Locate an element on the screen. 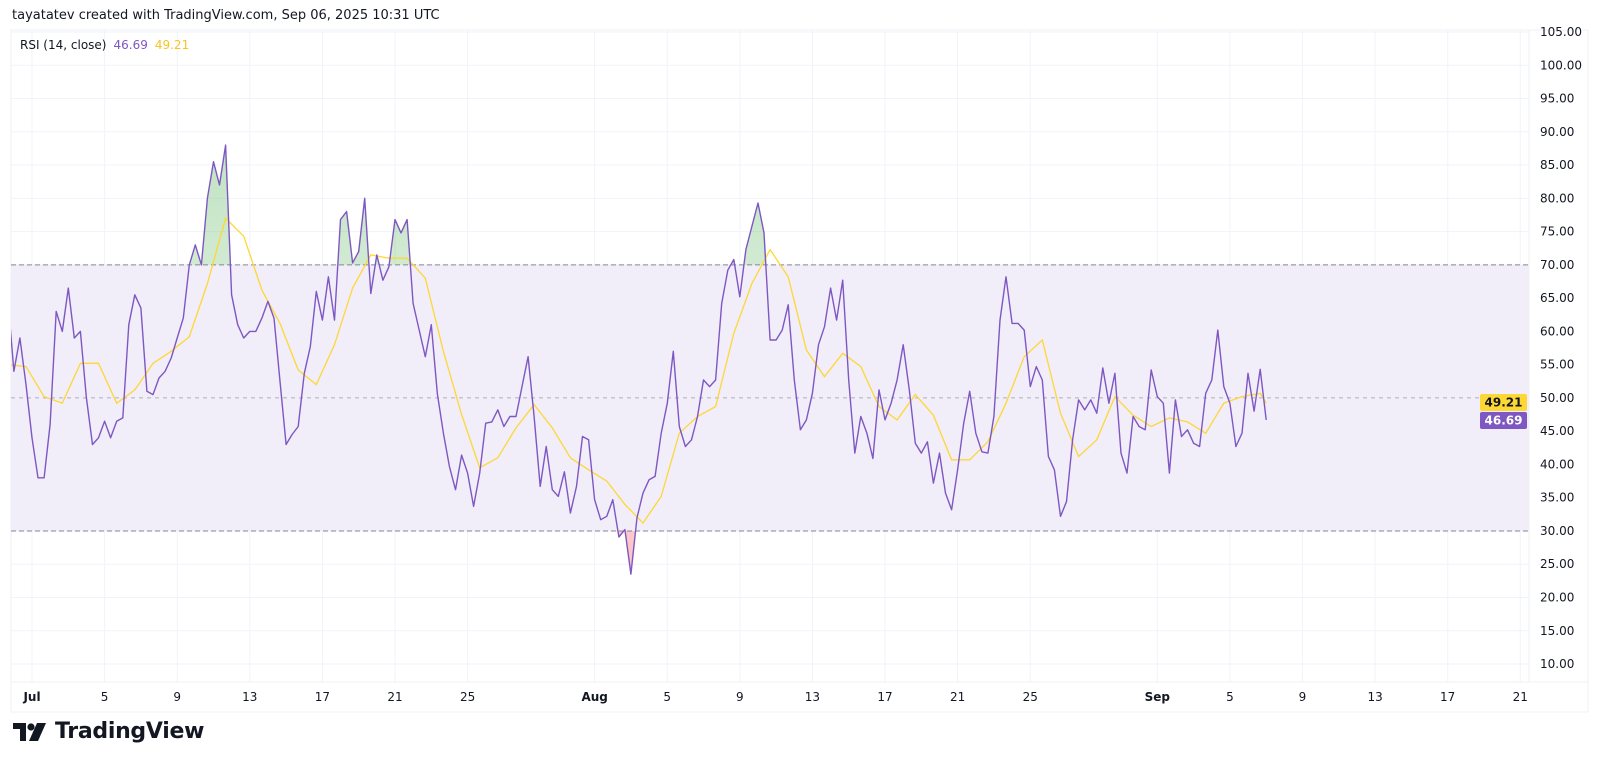 The width and height of the screenshot is (1600, 779). ma-last-value-text: 49.21 is located at coordinates (1504, 403).